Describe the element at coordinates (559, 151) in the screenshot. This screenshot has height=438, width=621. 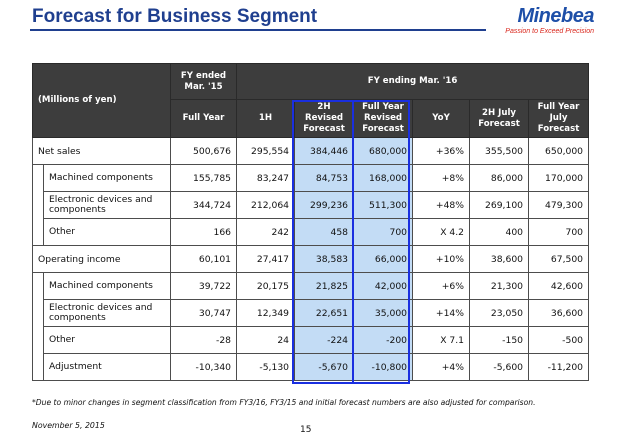
I see `cell: 650,000` at that location.